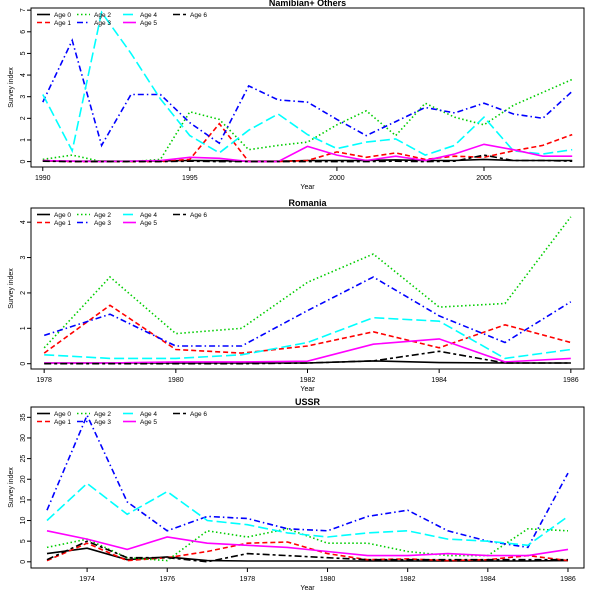 This screenshot has height=600, width=600. Describe the element at coordinates (87, 579) in the screenshot. I see `x-tick-label: 1974` at that location.